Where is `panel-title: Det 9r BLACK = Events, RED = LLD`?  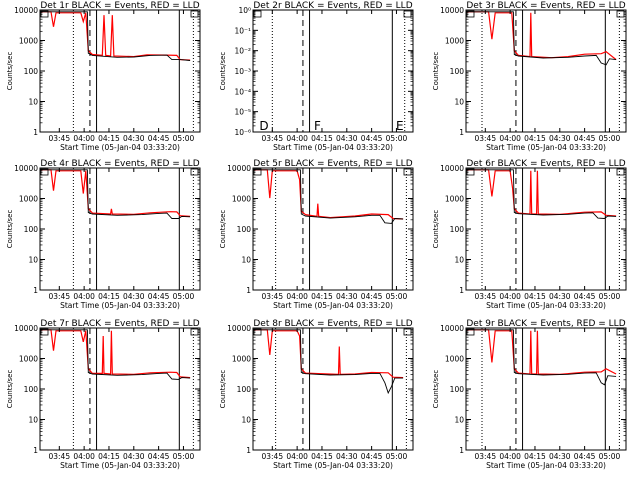 panel-title: Det 9r BLACK = Events, RED = LLD is located at coordinates (545, 324).